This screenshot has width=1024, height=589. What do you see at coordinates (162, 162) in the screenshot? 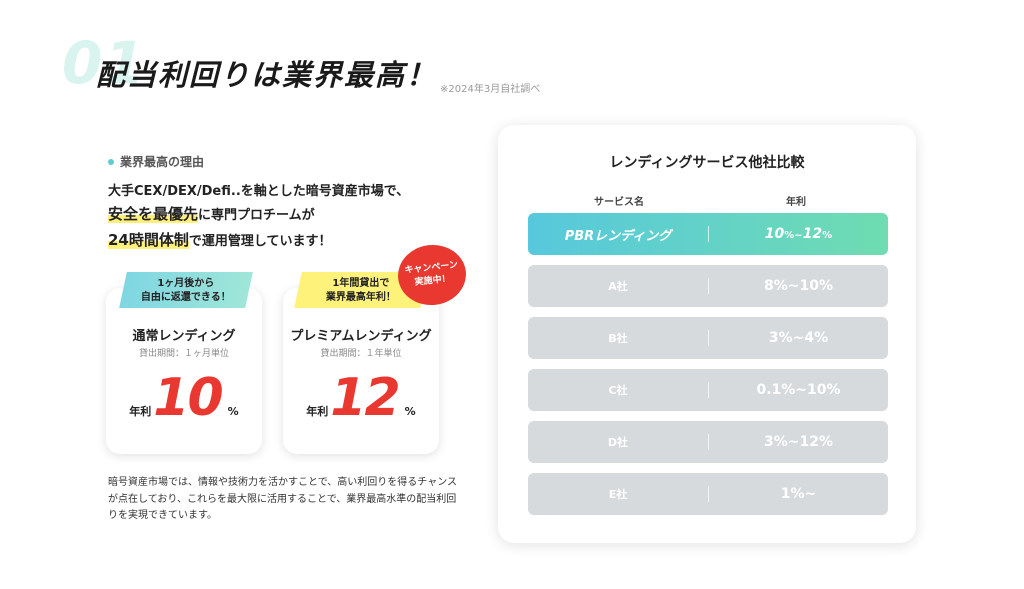
I see `reason-heading-text: 業界最高の理由` at bounding box center [162, 162].